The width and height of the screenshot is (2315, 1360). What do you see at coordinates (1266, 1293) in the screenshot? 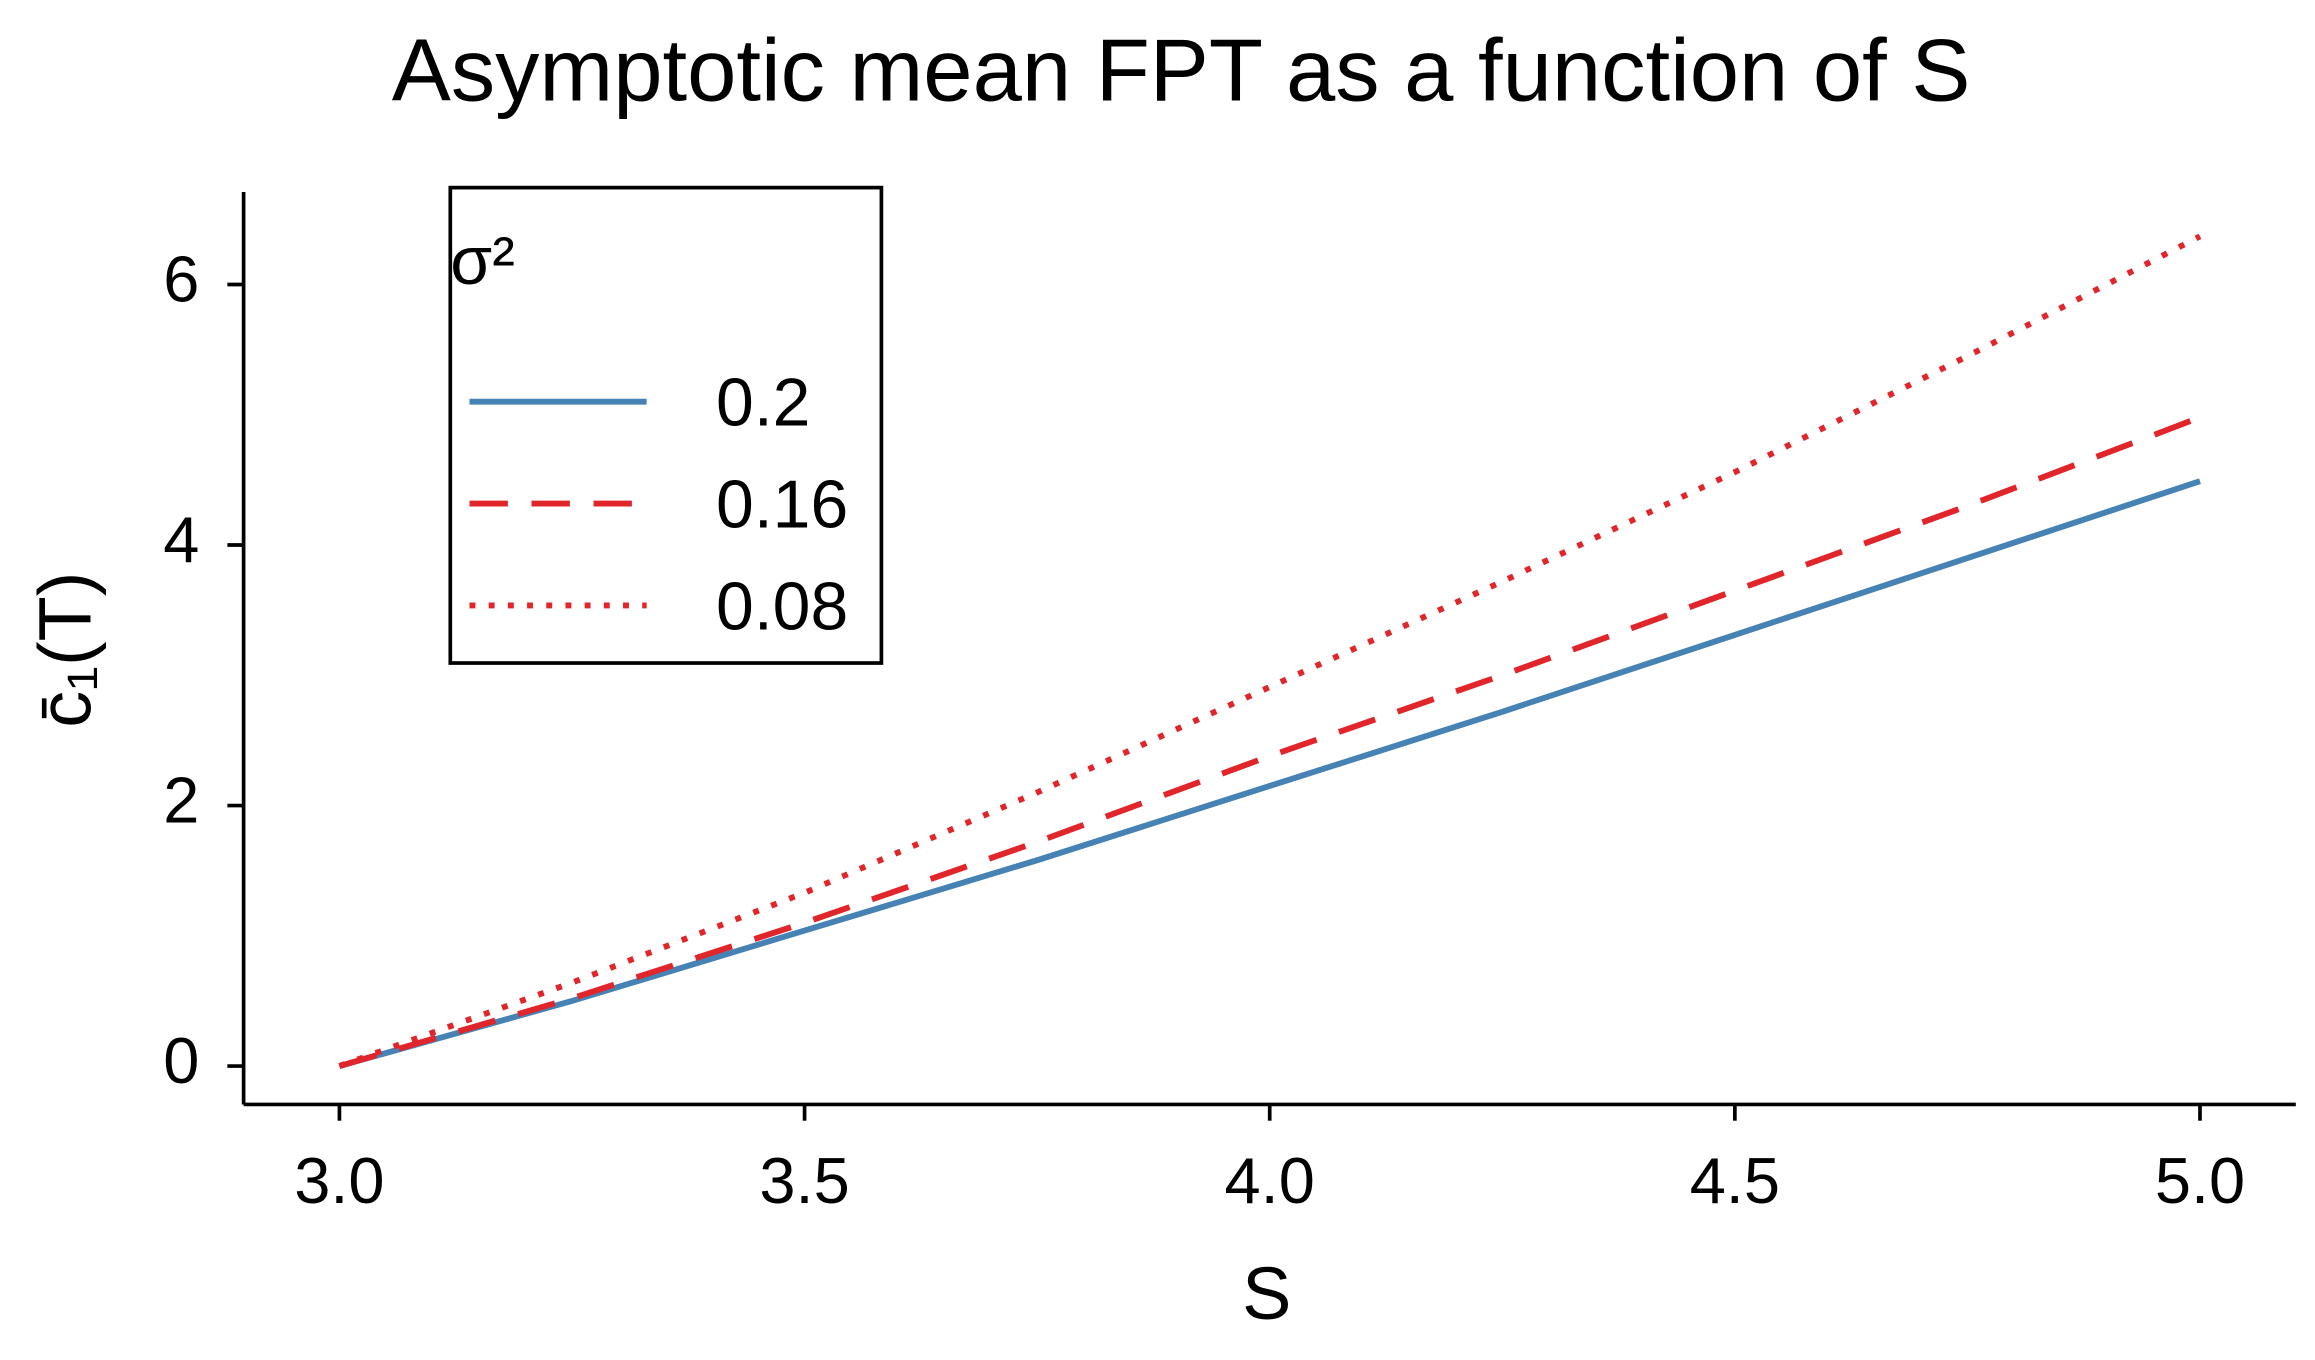
I see `x-axis-label: S` at bounding box center [1266, 1293].